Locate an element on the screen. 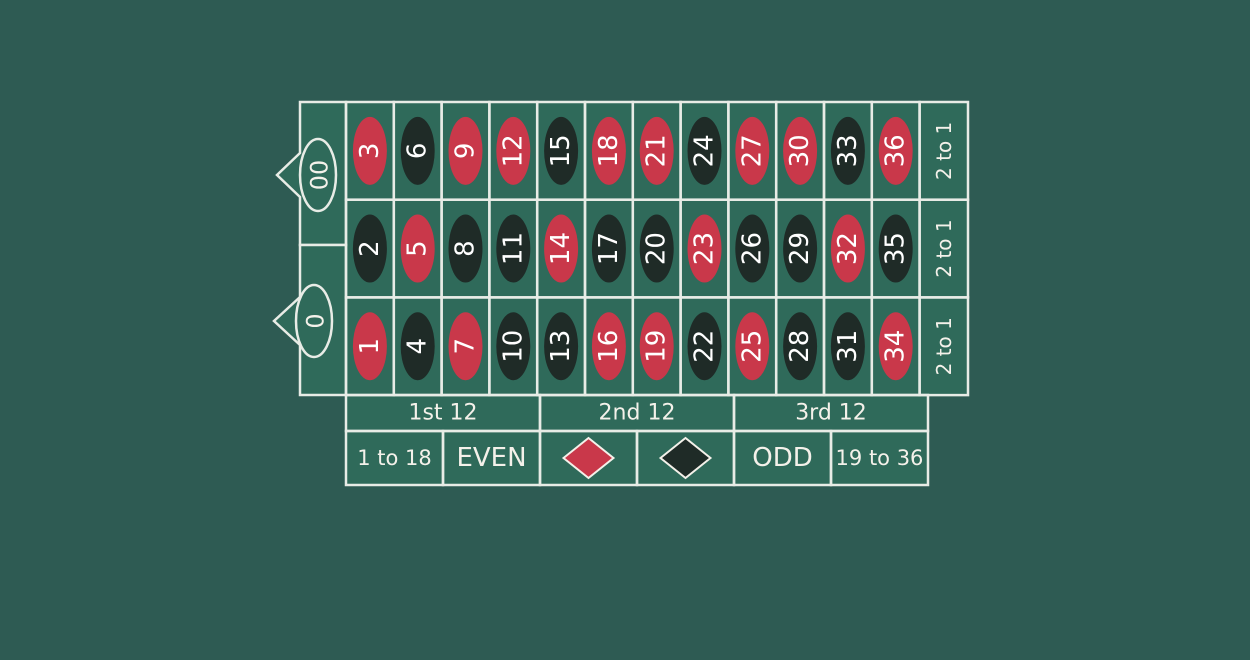  number-label: 8 is located at coordinates (466, 248).